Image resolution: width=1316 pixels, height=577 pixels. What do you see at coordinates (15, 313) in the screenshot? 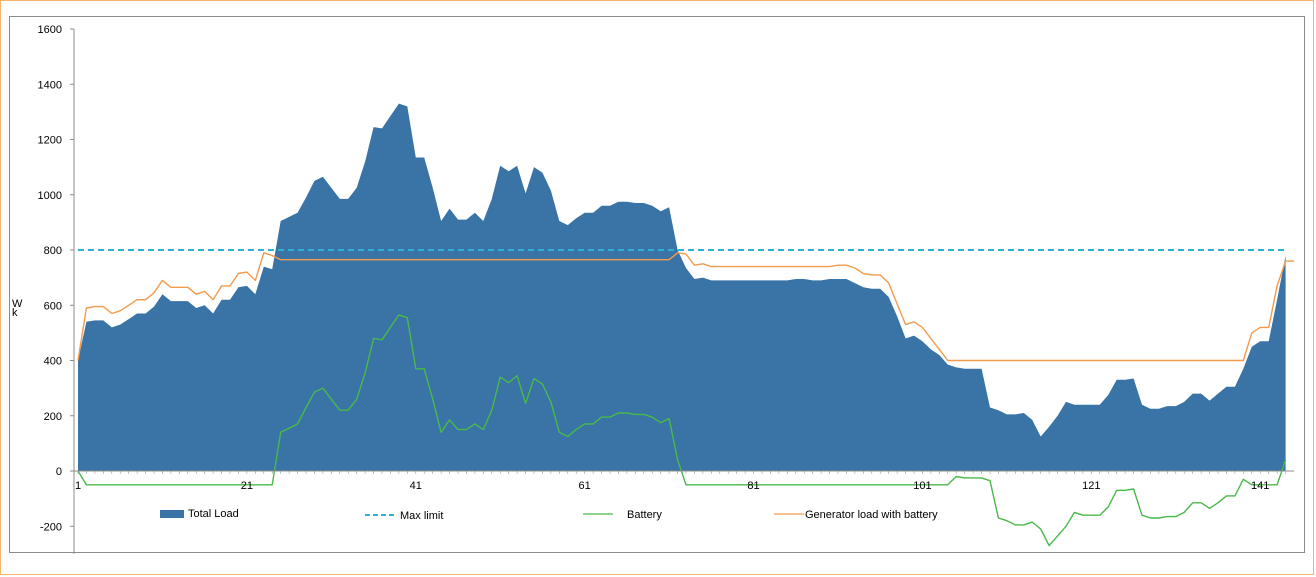
I see `y-unit-label-k: k` at bounding box center [15, 313].